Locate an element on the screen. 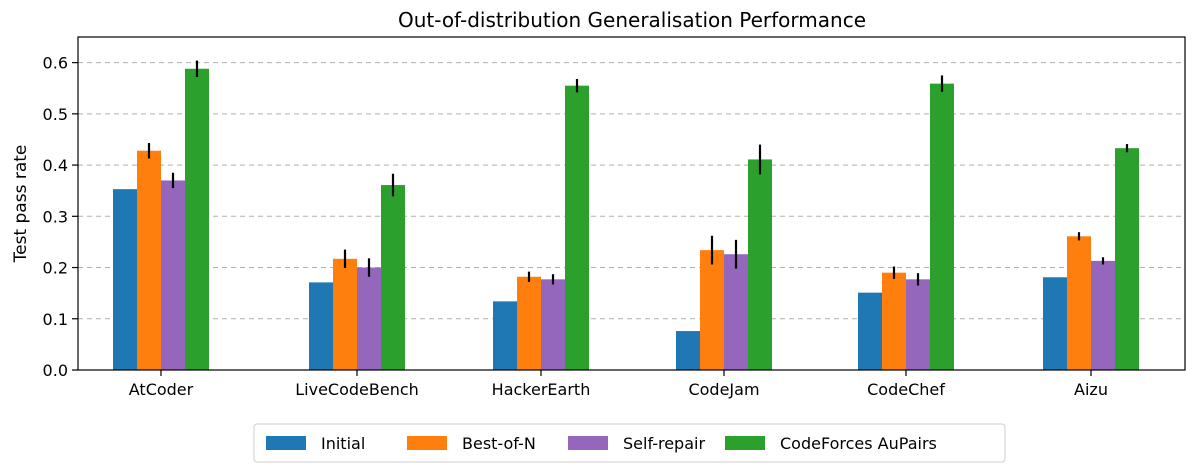 The width and height of the screenshot is (1200, 472). x-tick-label: LiveCodeBench is located at coordinates (357, 389).